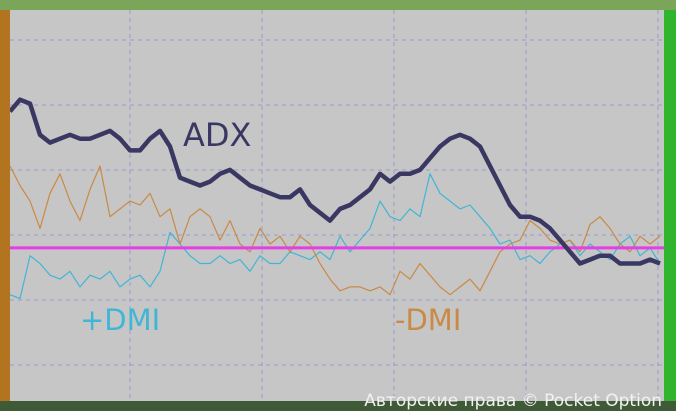 The width and height of the screenshot is (676, 415). What do you see at coordinates (338, 406) in the screenshot?
I see `bottom-bar` at bounding box center [338, 406].